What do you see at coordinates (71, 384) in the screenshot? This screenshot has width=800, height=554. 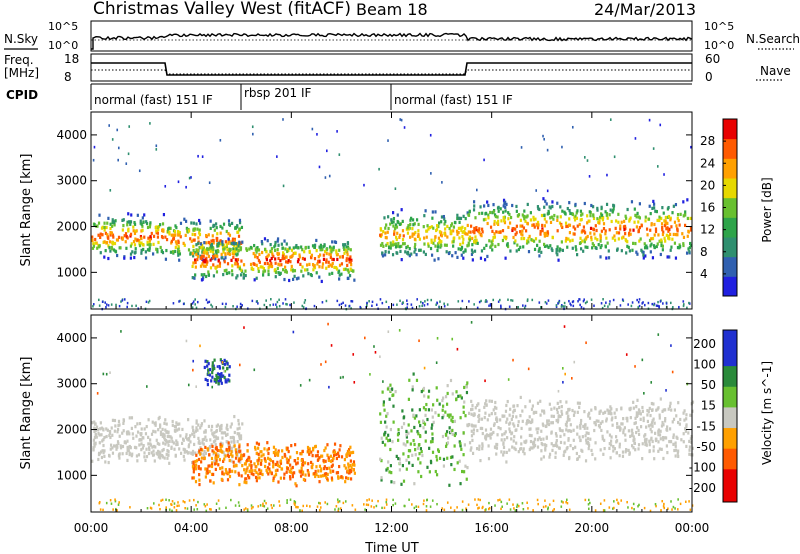 I see `y-tick-label: 3000` at bounding box center [71, 384].